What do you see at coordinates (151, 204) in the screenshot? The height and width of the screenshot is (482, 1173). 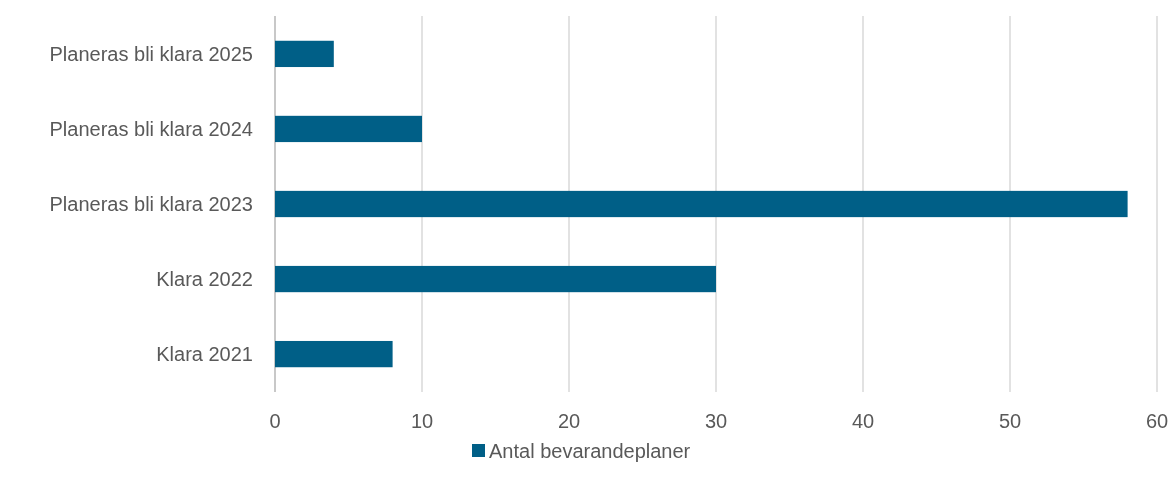 I see `y-tick-label: Planeras bli klara 2023` at bounding box center [151, 204].